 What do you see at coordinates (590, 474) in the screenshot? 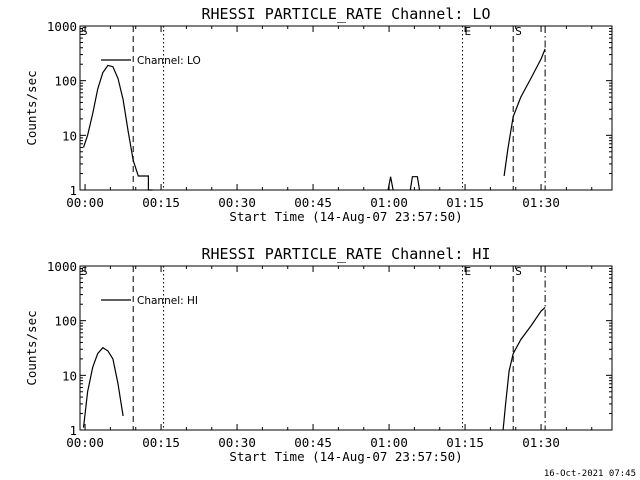
I see `generated-timestamp: 16-Oct-2021 07:45` at bounding box center [590, 474].